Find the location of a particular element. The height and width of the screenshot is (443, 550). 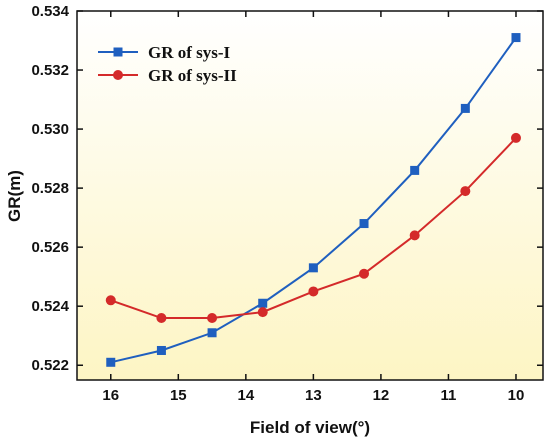

y-tick-label: 0.526 is located at coordinates (50, 247).